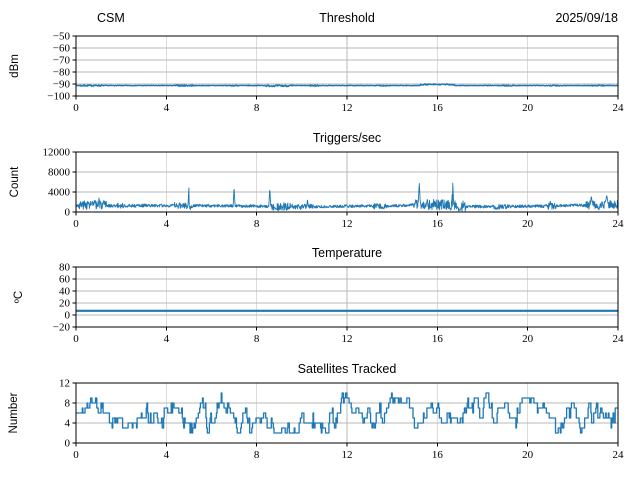 Image resolution: width=640 pixels, height=480 pixels. I want to click on satellites-plot-title: Satellites Tracked, so click(347, 369).